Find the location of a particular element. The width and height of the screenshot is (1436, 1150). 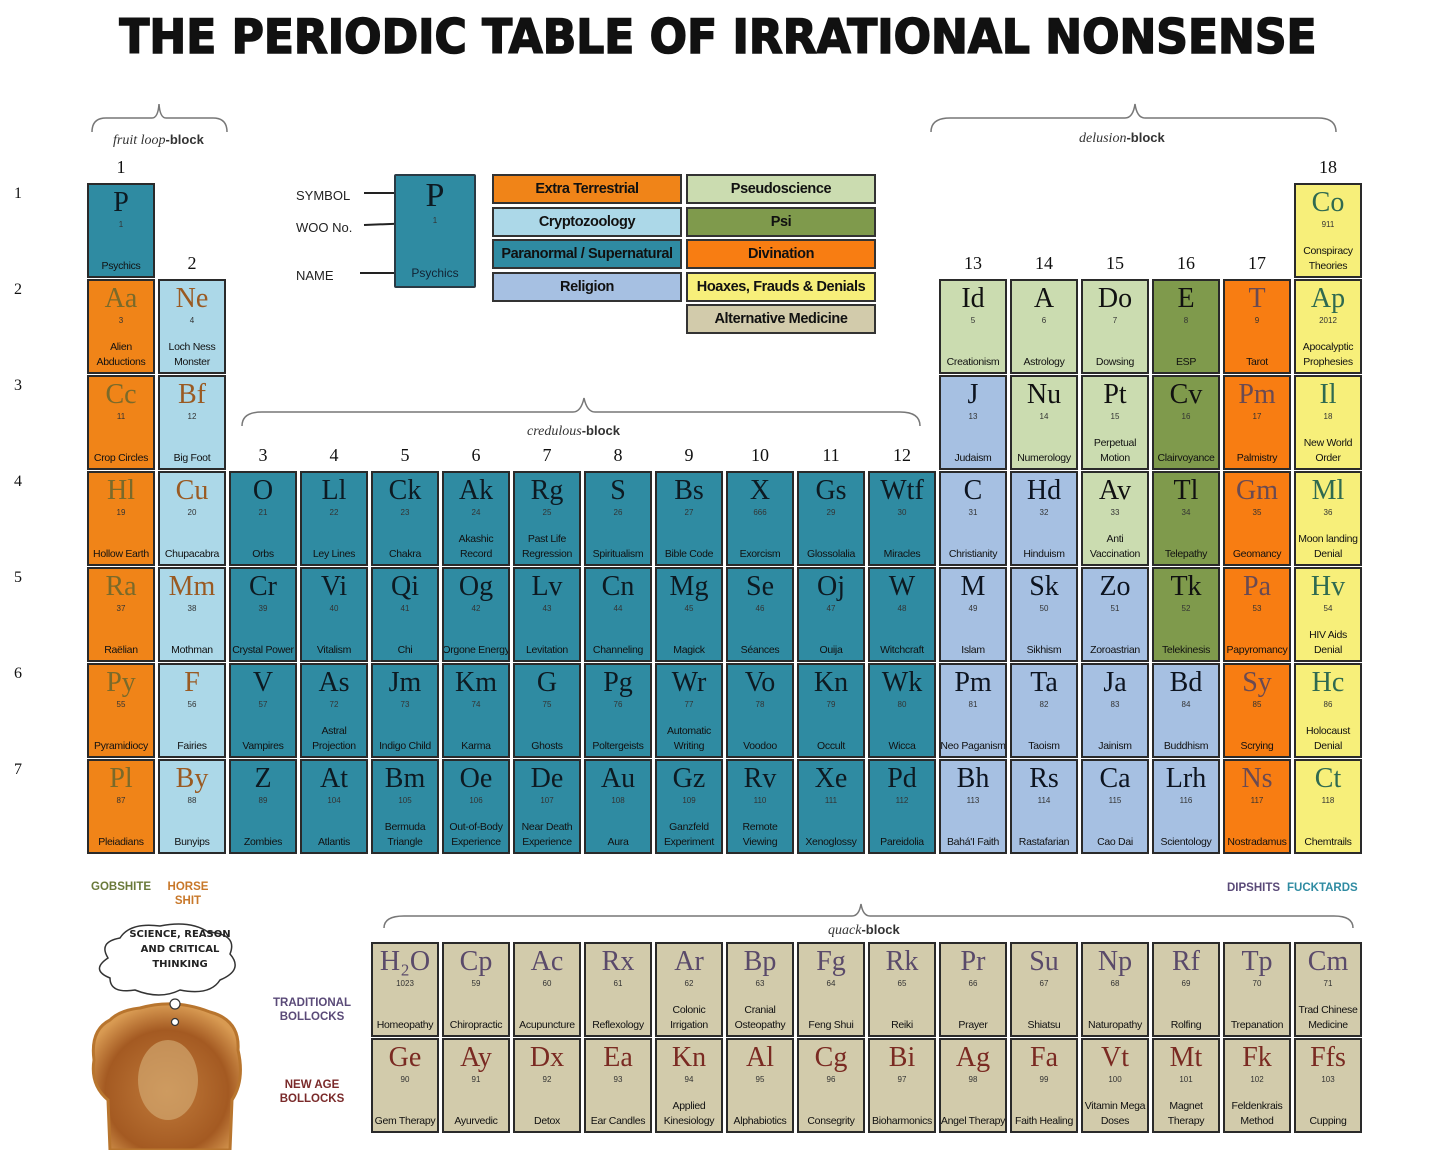

element-cell: Rg 25 Past Life Regression is located at coordinates (547, 518).